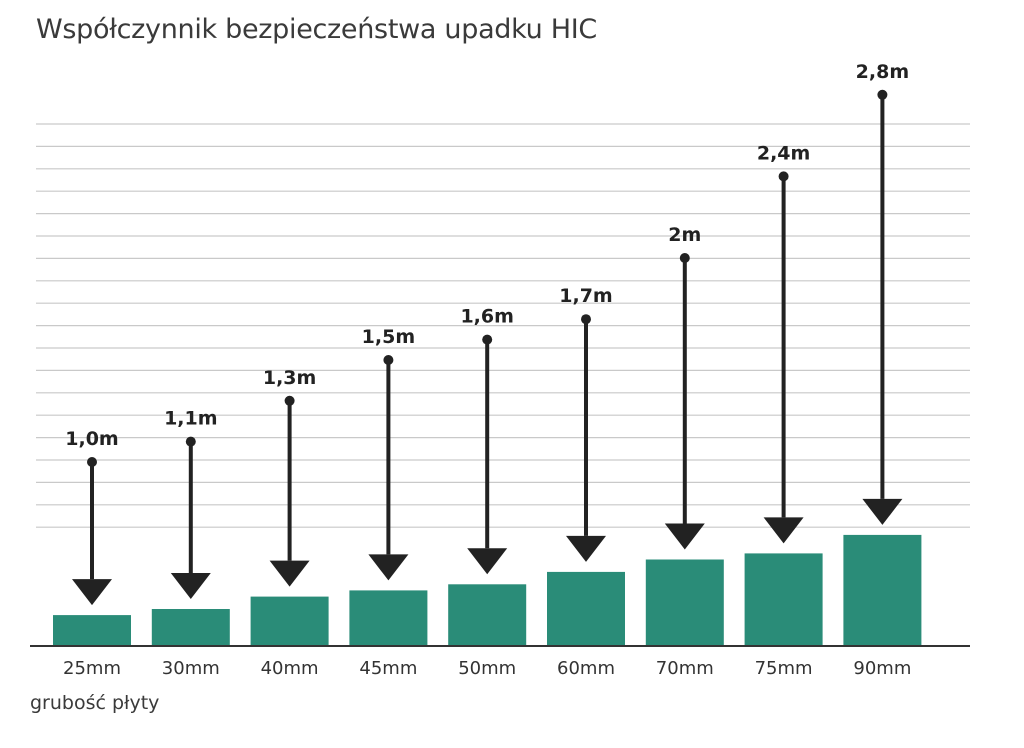 The height and width of the screenshot is (748, 1024). I want to click on bars, so click(487, 590).